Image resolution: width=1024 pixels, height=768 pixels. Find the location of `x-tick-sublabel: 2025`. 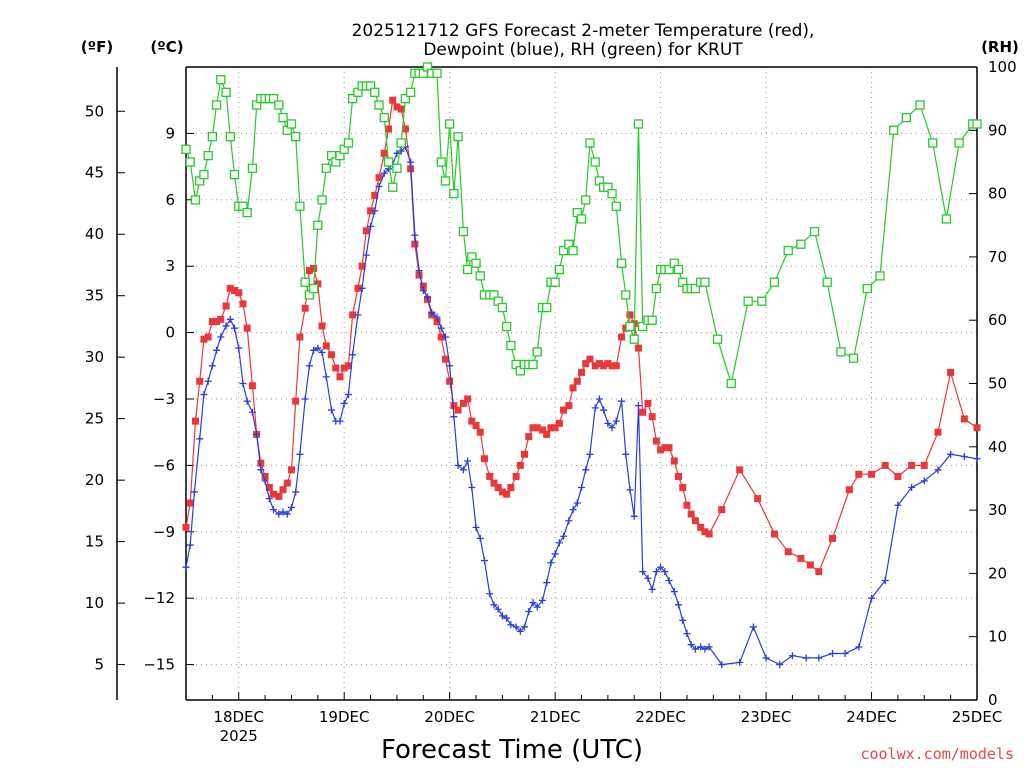

x-tick-sublabel: 2025 is located at coordinates (239, 736).